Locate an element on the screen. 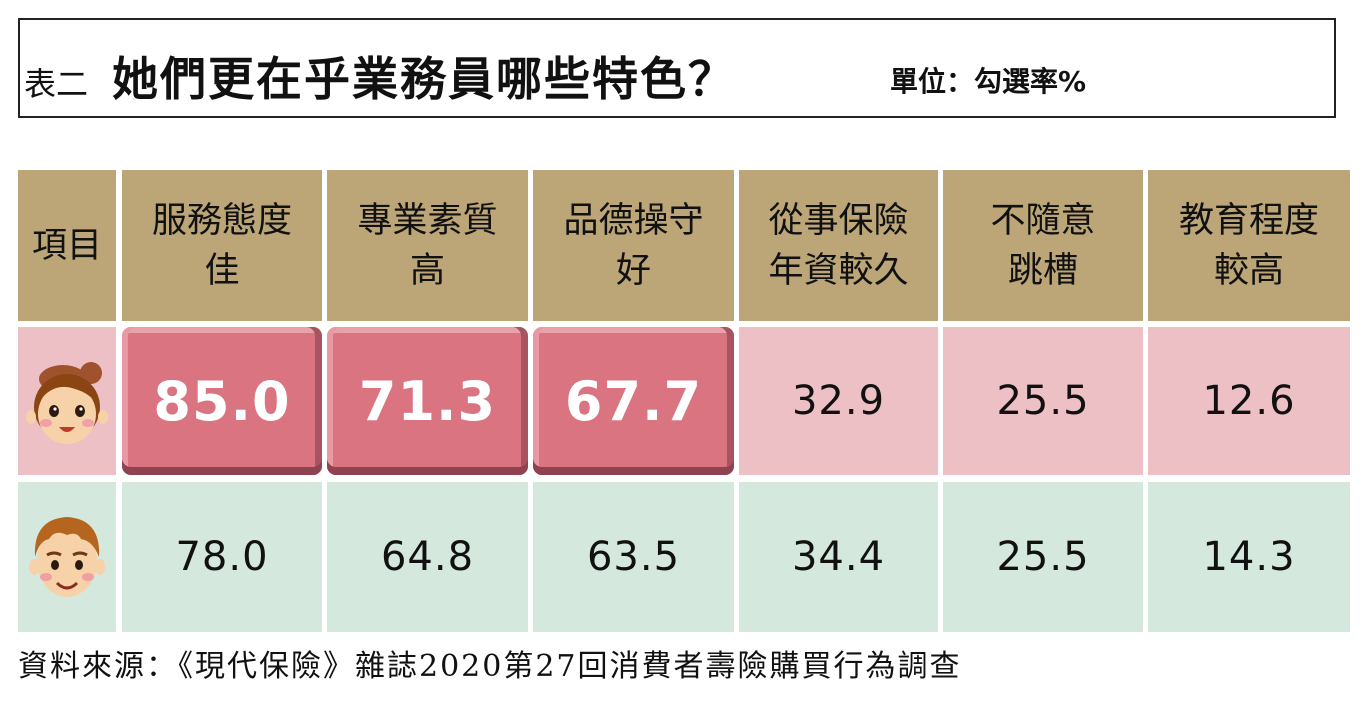  title-box: 表二 她們更在乎業務員哪些特色？ 單位：勾選率% is located at coordinates (677, 68).